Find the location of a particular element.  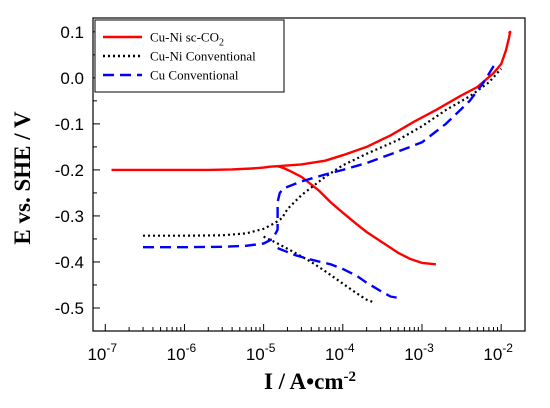

legend-box is located at coordinates (189, 56).